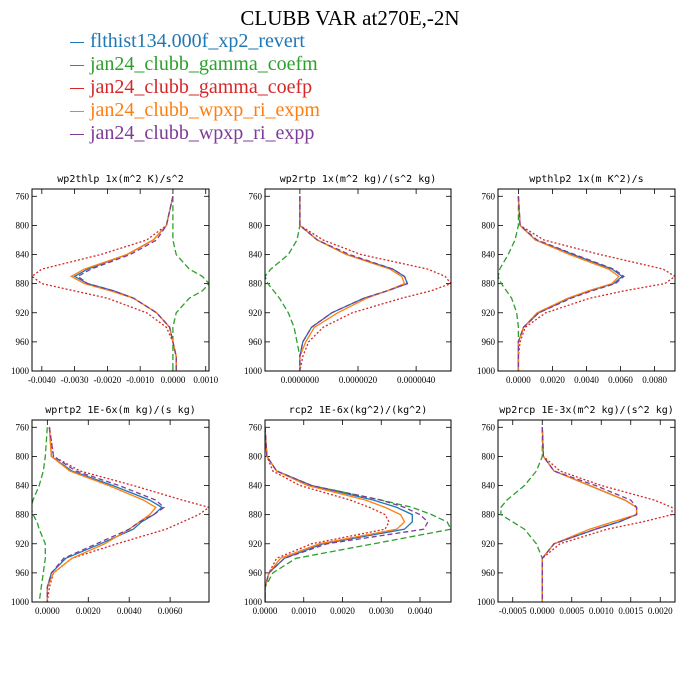 Image resolution: width=700 pixels, height=700 pixels. Describe the element at coordinates (202, 133) in the screenshot. I see `legend-label: jan24_clubb_wpxp_ri_expp` at that location.